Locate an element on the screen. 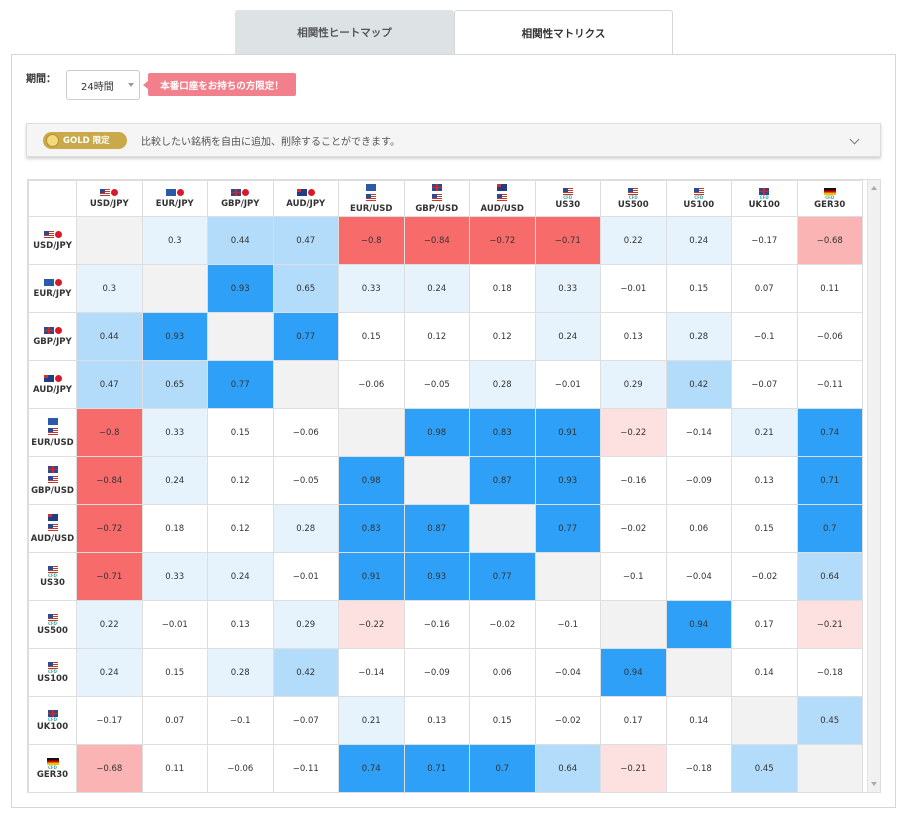 This screenshot has height=821, width=911. gb-flag-icon is located at coordinates (48, 330).